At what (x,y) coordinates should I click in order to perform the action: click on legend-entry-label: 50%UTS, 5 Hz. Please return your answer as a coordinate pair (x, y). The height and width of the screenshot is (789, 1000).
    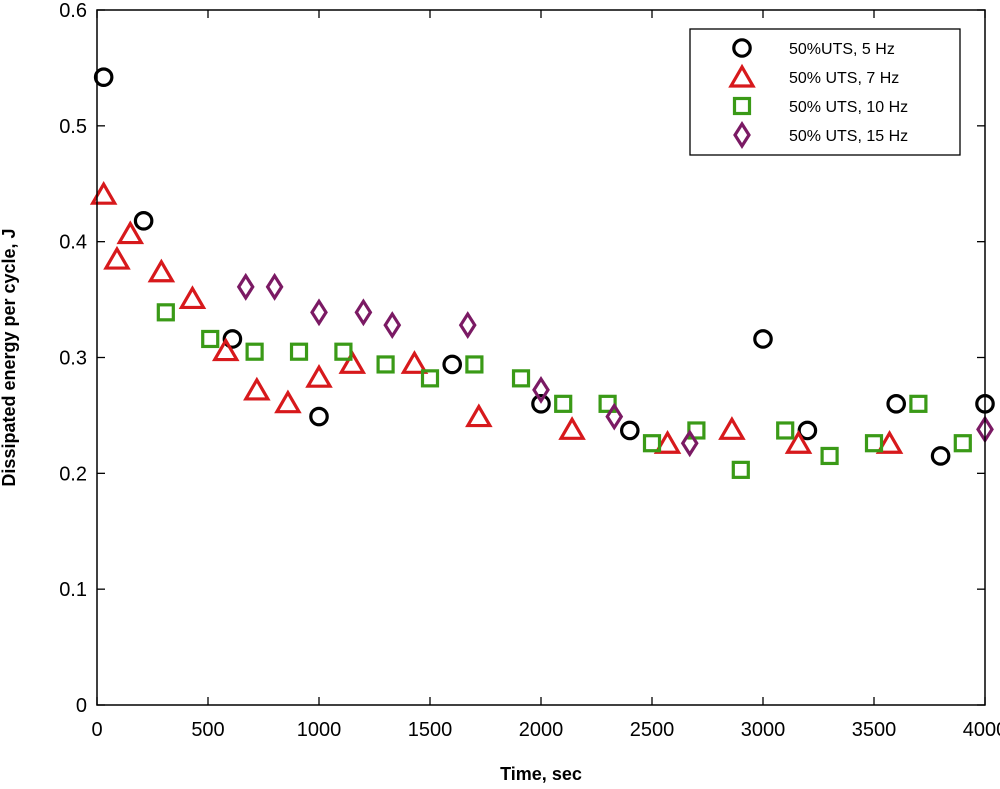
    Looking at the image, I should click on (842, 49).